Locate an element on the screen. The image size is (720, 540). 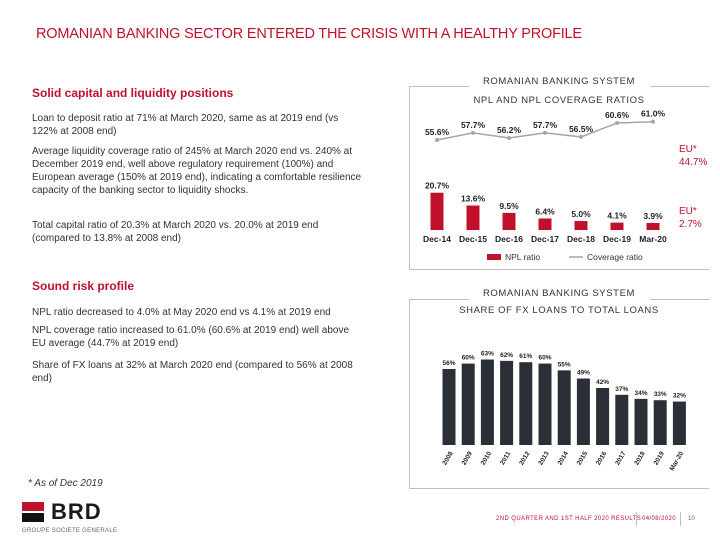
chart2-top-rule-right is located at coordinates (680, 299).